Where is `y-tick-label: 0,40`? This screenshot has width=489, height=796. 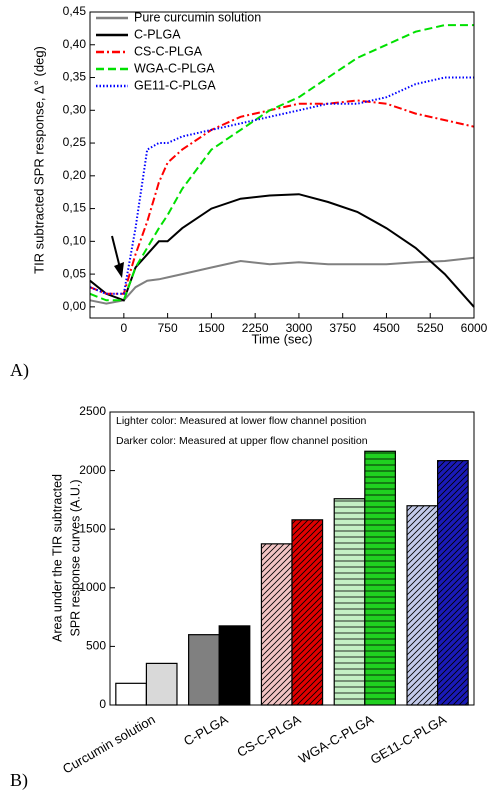 y-tick-label: 0,40 is located at coordinates (75, 44).